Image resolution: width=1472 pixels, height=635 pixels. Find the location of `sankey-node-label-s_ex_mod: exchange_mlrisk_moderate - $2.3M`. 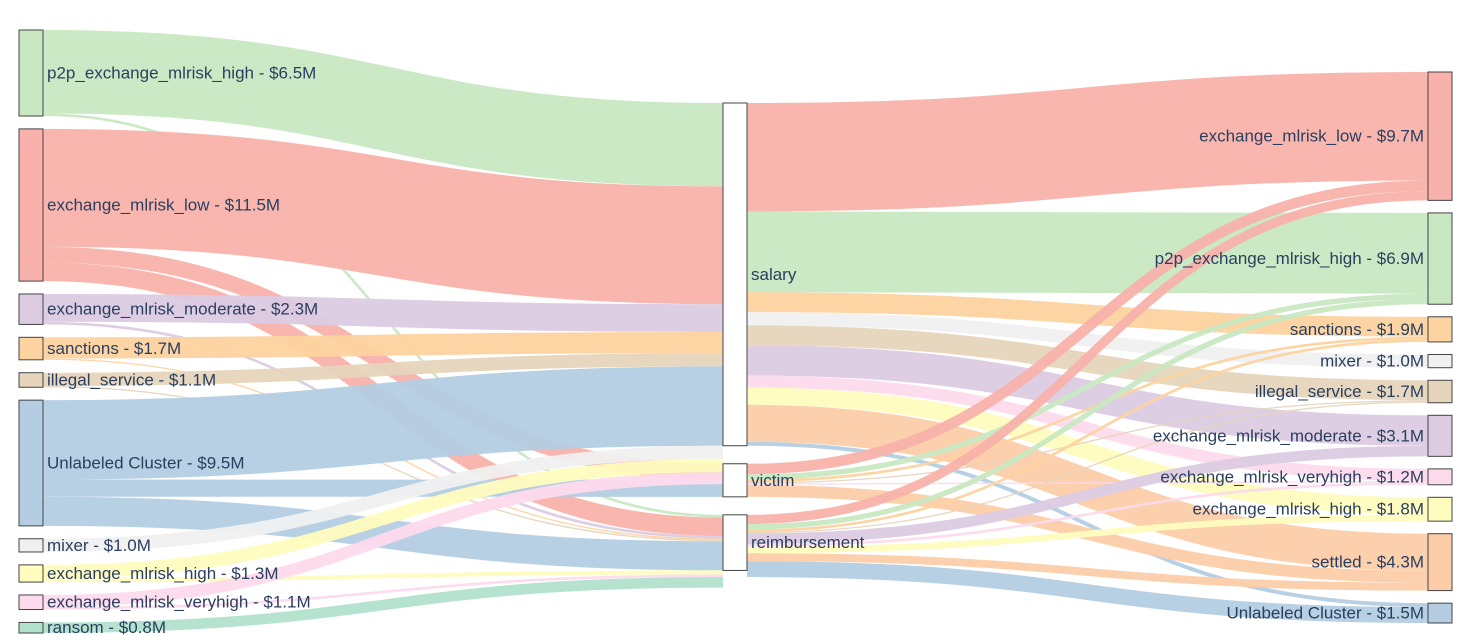

sankey-node-label-s_ex_mod: exchange_mlrisk_moderate - $2.3M is located at coordinates (182, 309).